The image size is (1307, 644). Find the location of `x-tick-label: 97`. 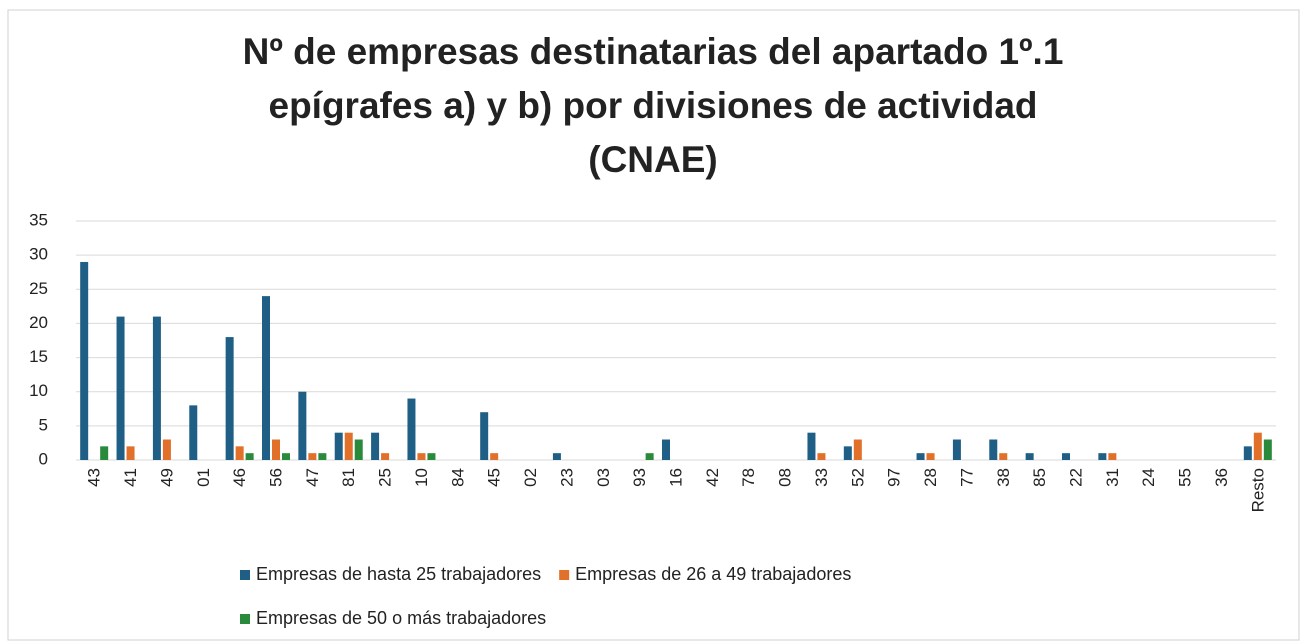

x-tick-label: 97 is located at coordinates (894, 477).